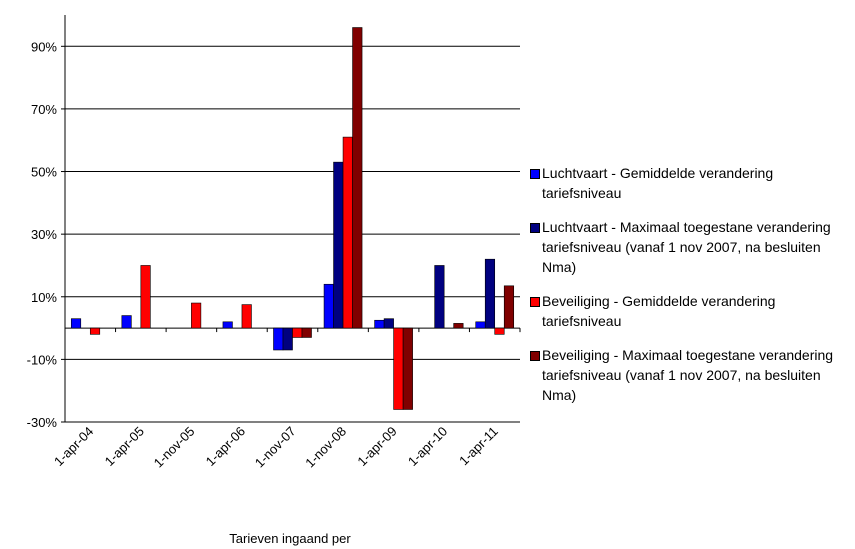 The width and height of the screenshot is (855, 549). I want to click on x-tick-label: 1-nov-08, so click(325, 447).